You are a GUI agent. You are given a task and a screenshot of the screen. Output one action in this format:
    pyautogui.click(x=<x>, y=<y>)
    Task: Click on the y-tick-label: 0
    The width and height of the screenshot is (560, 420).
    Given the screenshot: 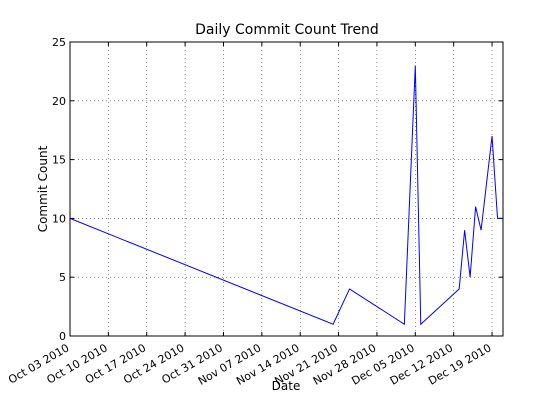 What is the action you would take?
    pyautogui.click(x=62, y=336)
    